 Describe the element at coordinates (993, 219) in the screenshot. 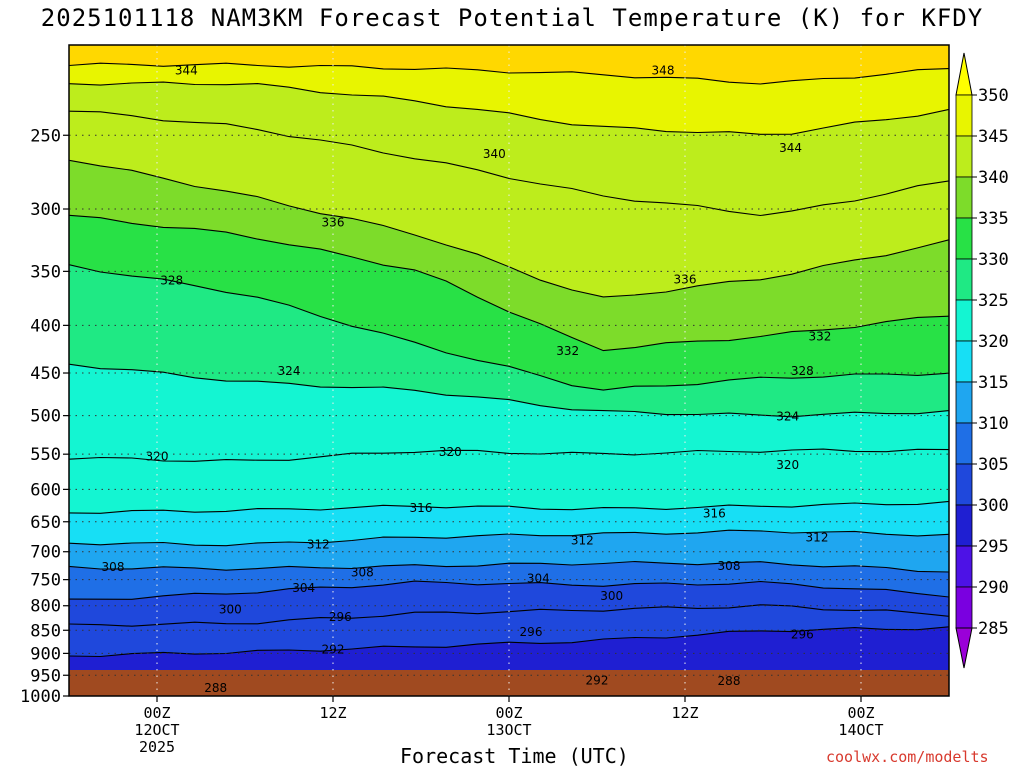

I see `colorbar-tick-label: 335` at that location.